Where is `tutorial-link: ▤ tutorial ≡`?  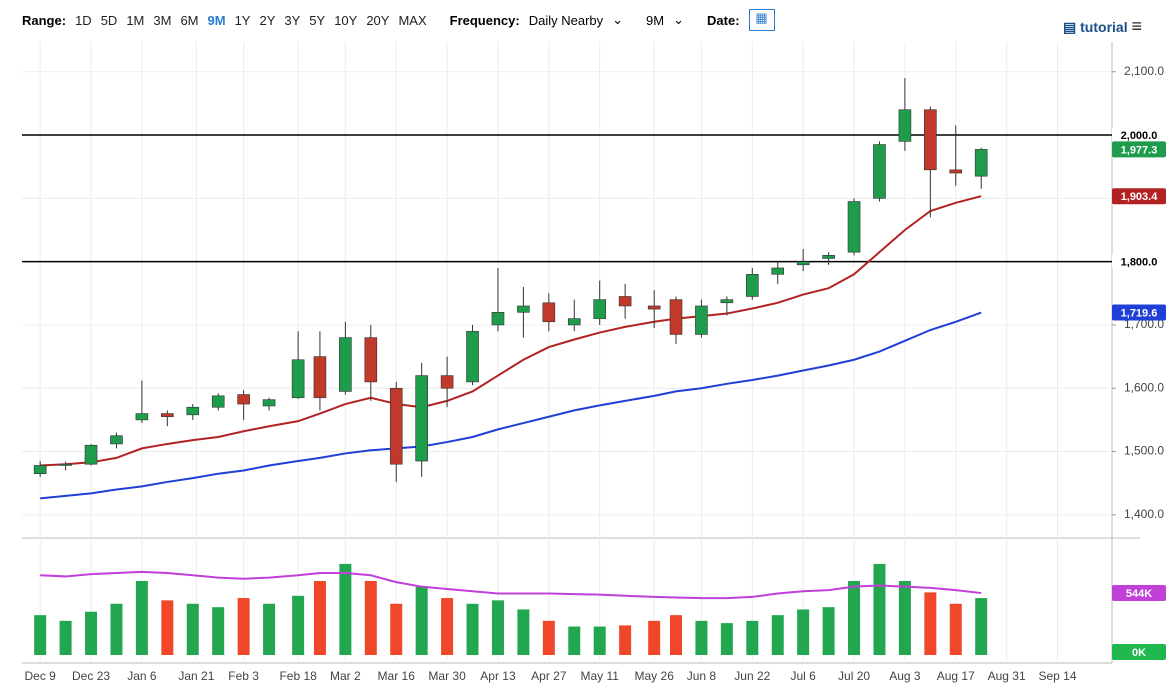 tutorial-link: ▤ tutorial ≡ is located at coordinates (1102, 26).